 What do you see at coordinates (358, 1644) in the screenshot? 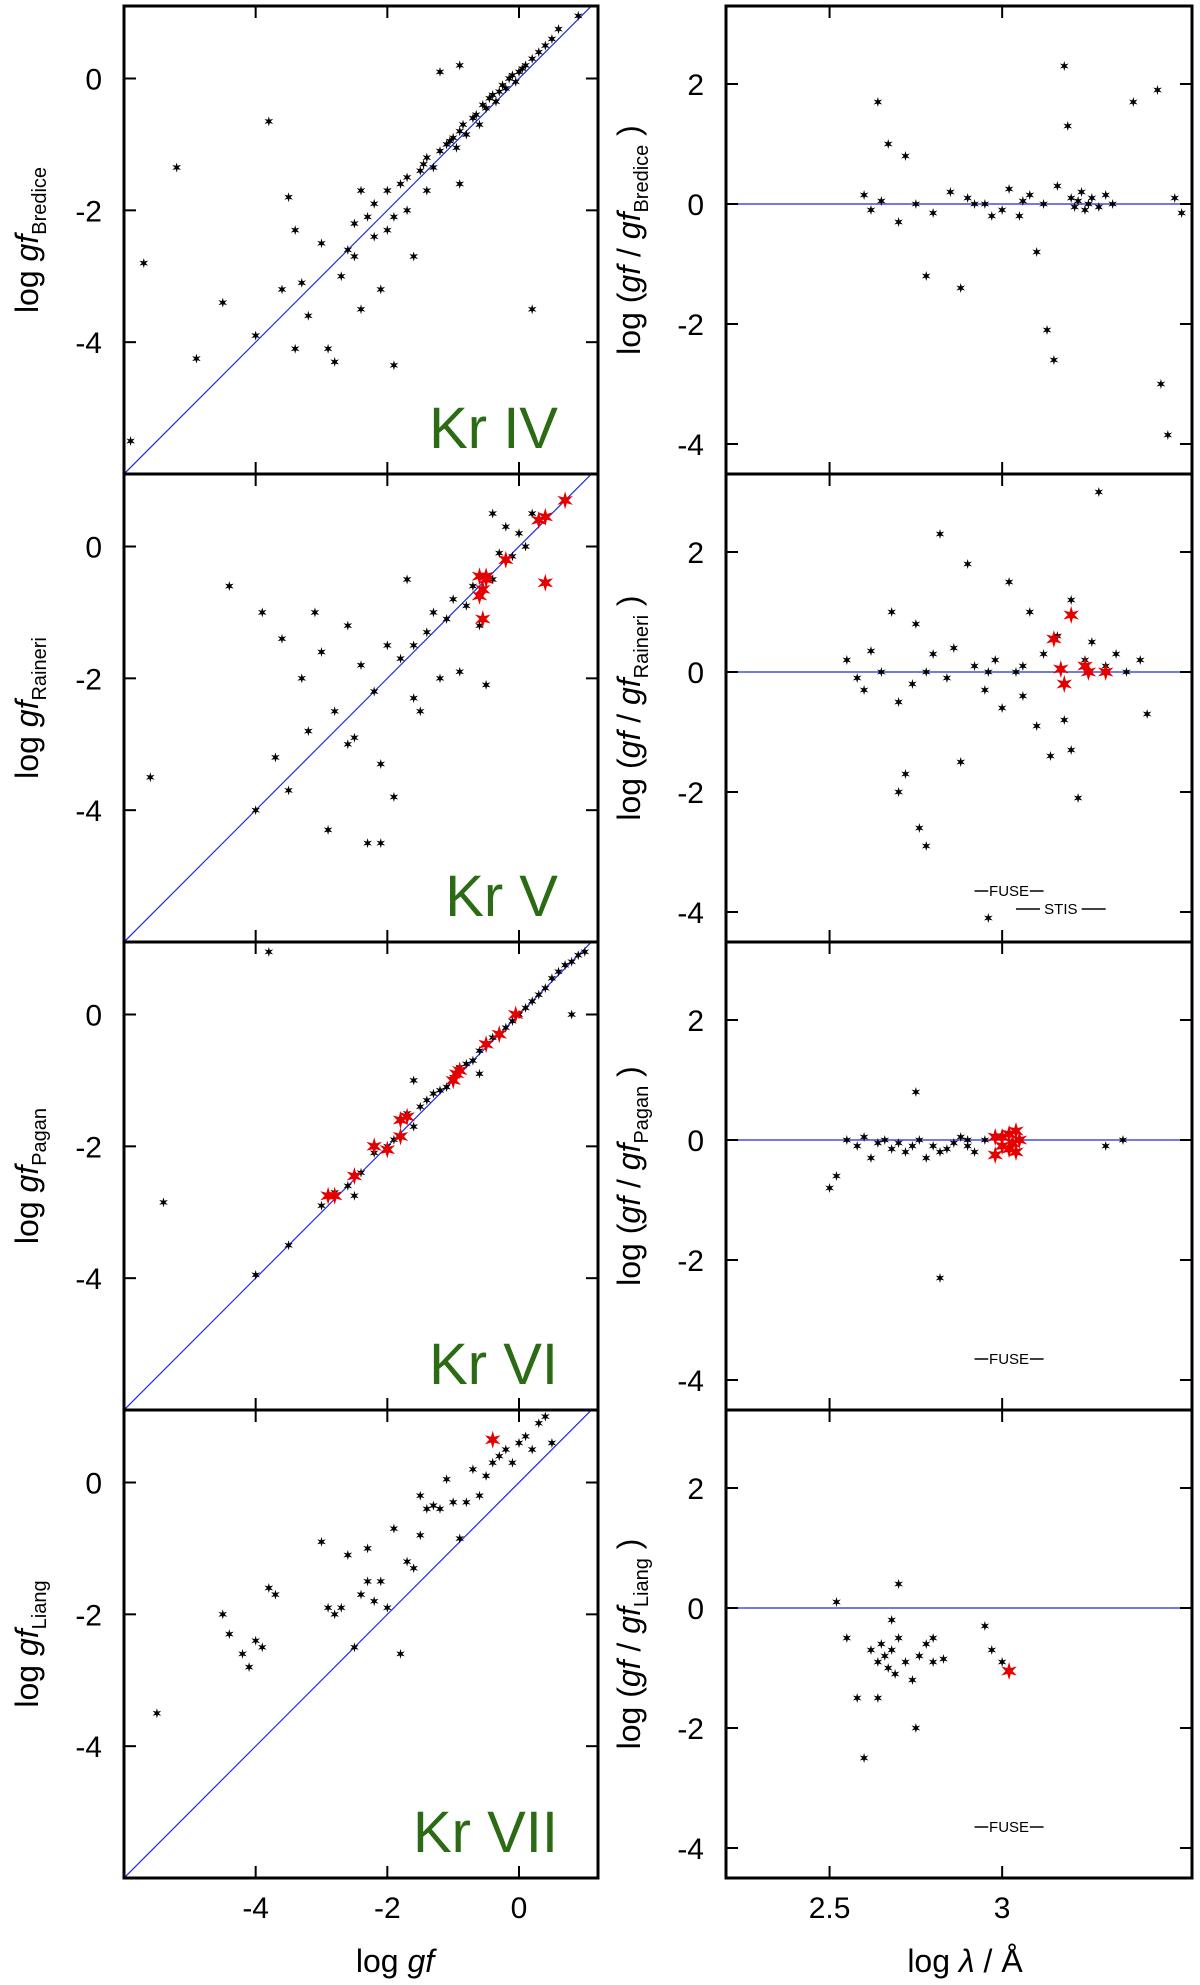
I see `identity-line` at bounding box center [358, 1644].